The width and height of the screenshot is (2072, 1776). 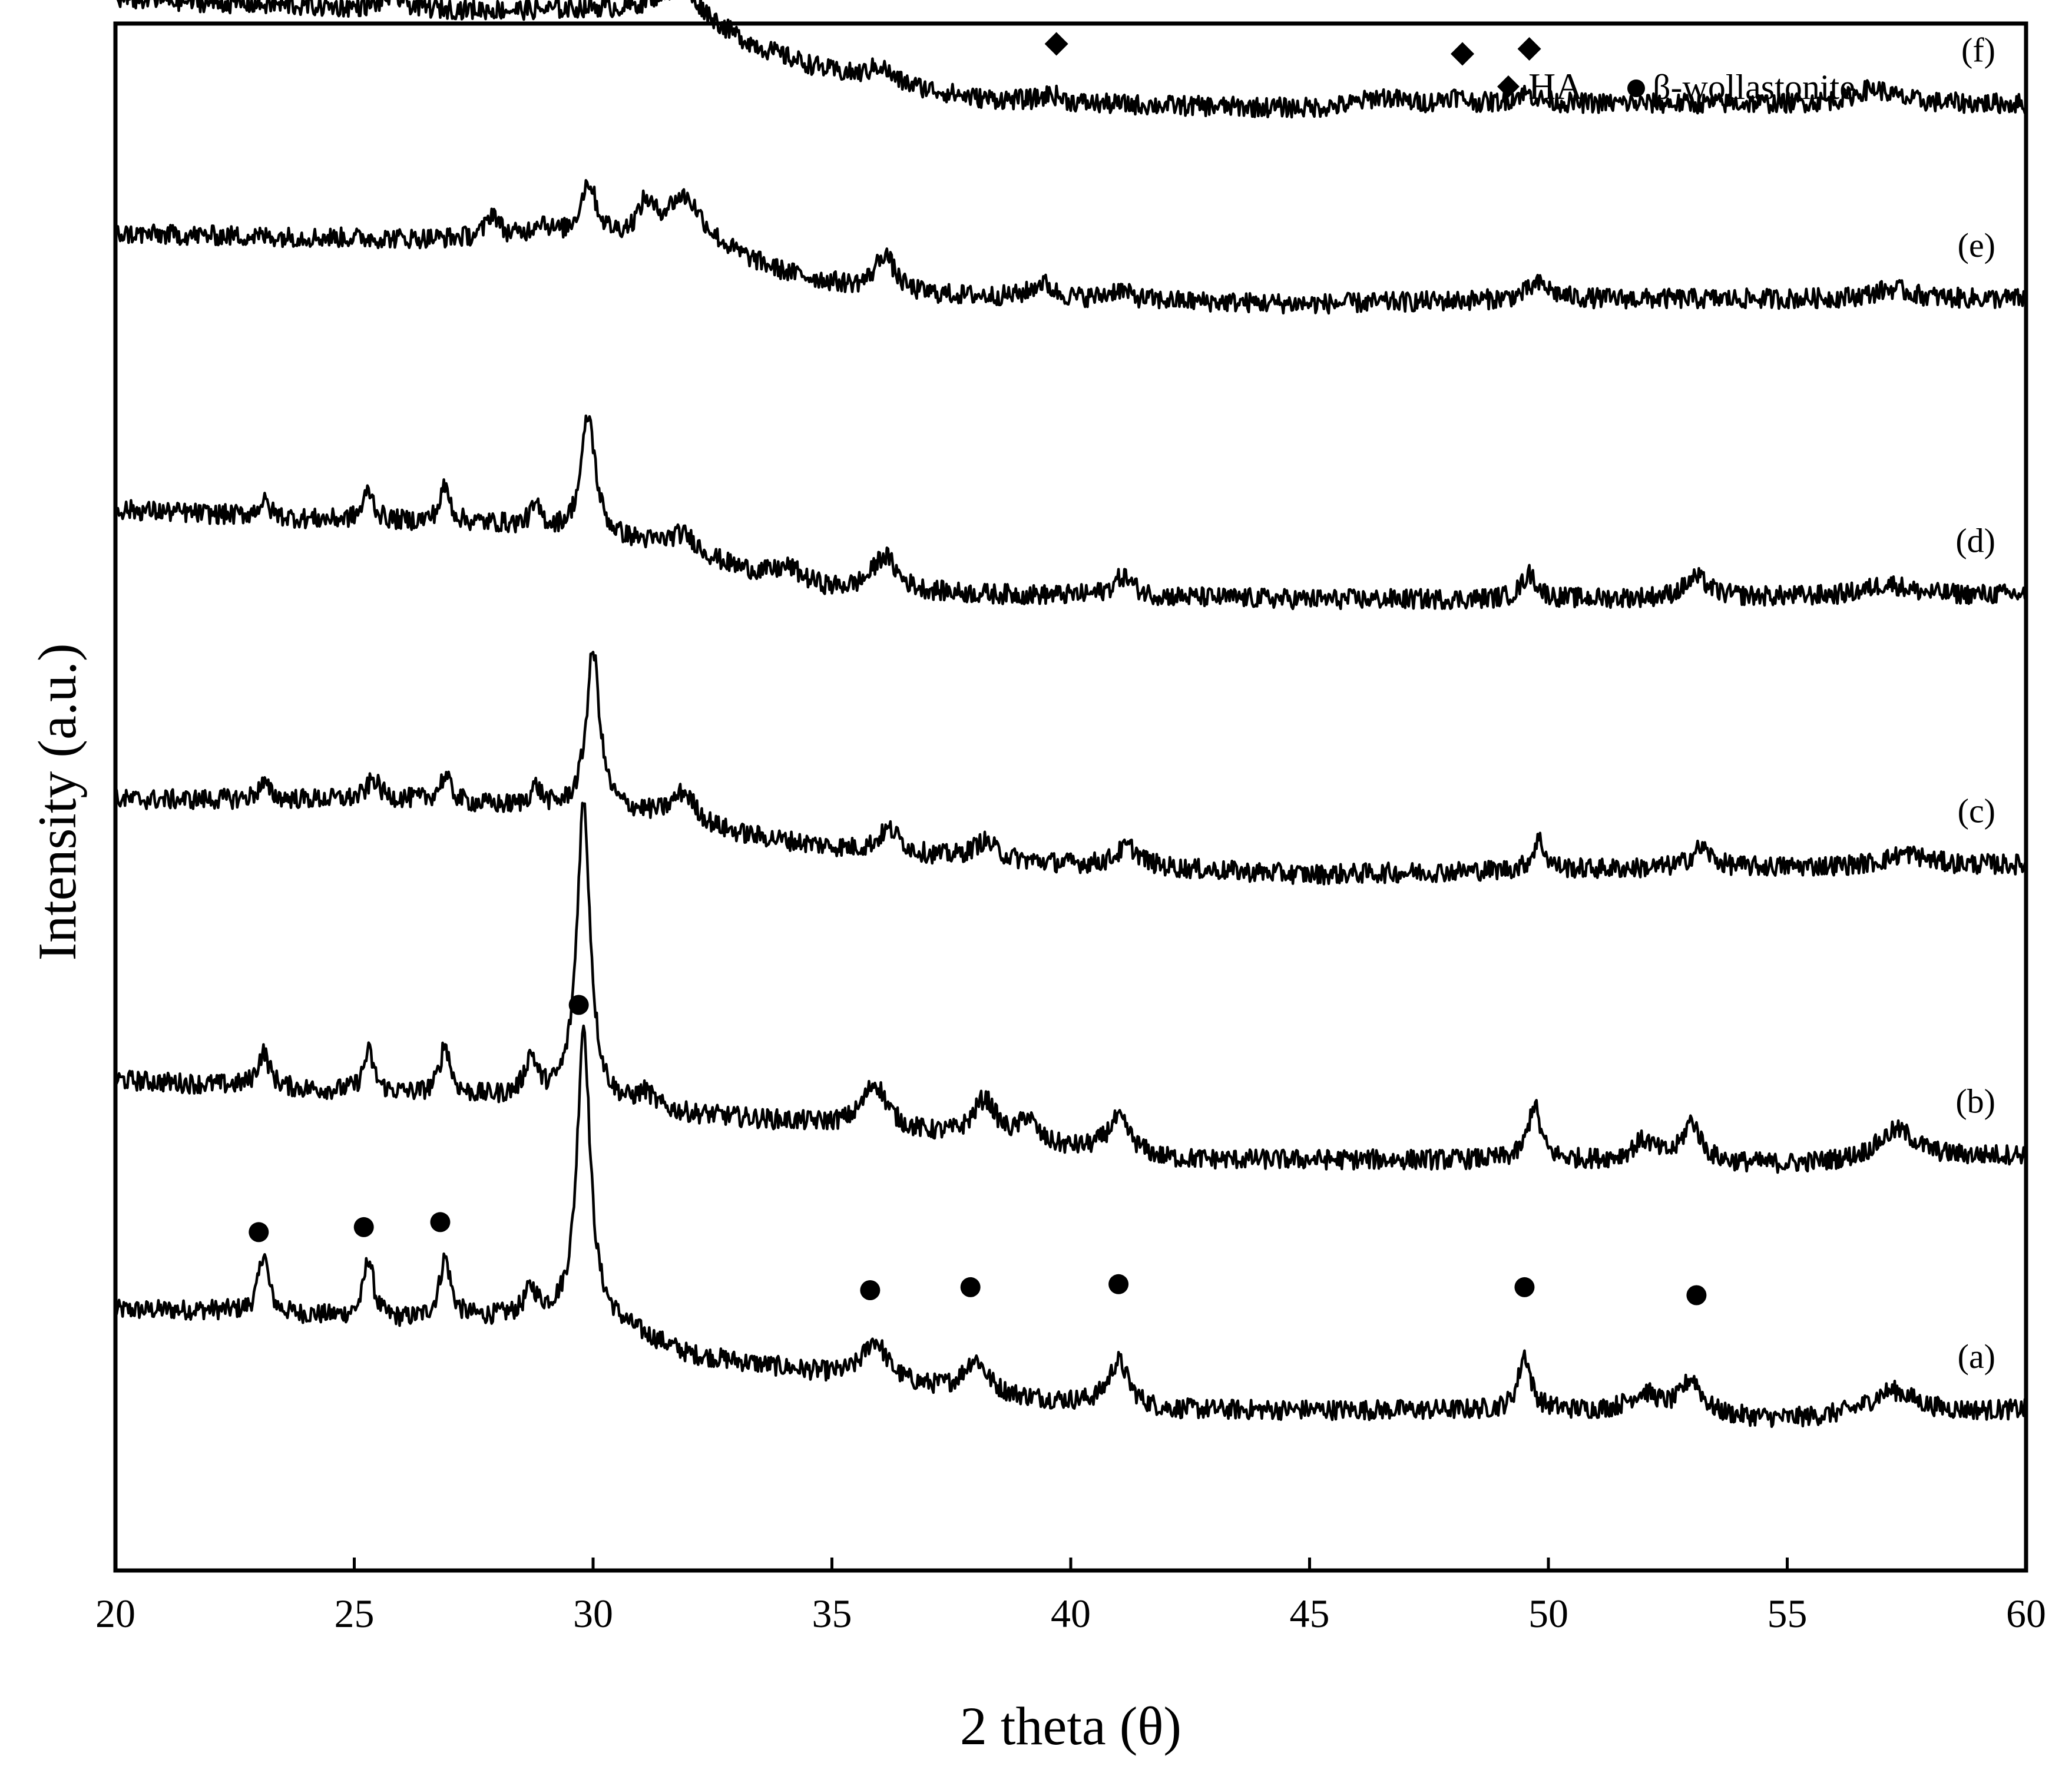 I want to click on x-tick-label-8: 60, so click(x=2026, y=1613).